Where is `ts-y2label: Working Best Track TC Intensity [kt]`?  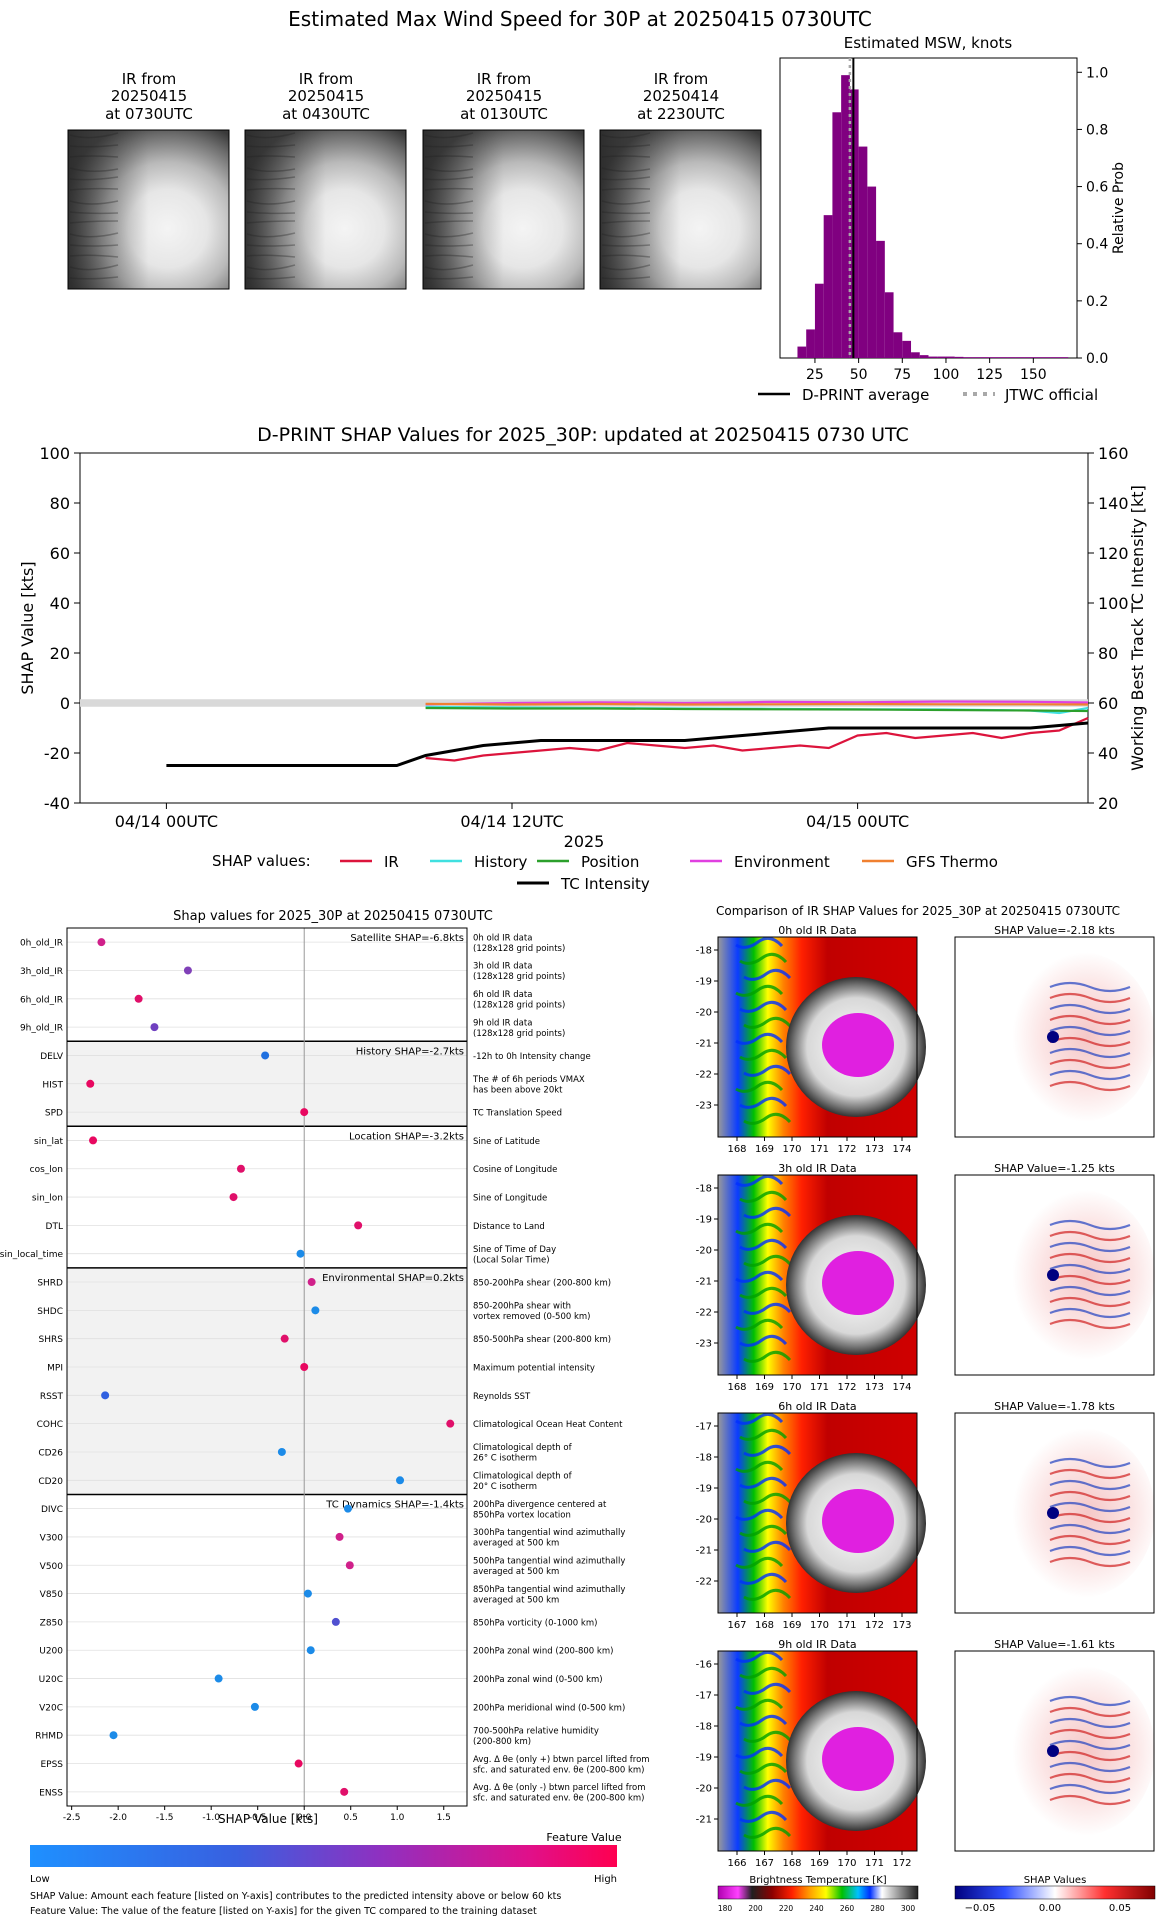 ts-y2label: Working Best Track TC Intensity [kt] is located at coordinates (1137, 628).